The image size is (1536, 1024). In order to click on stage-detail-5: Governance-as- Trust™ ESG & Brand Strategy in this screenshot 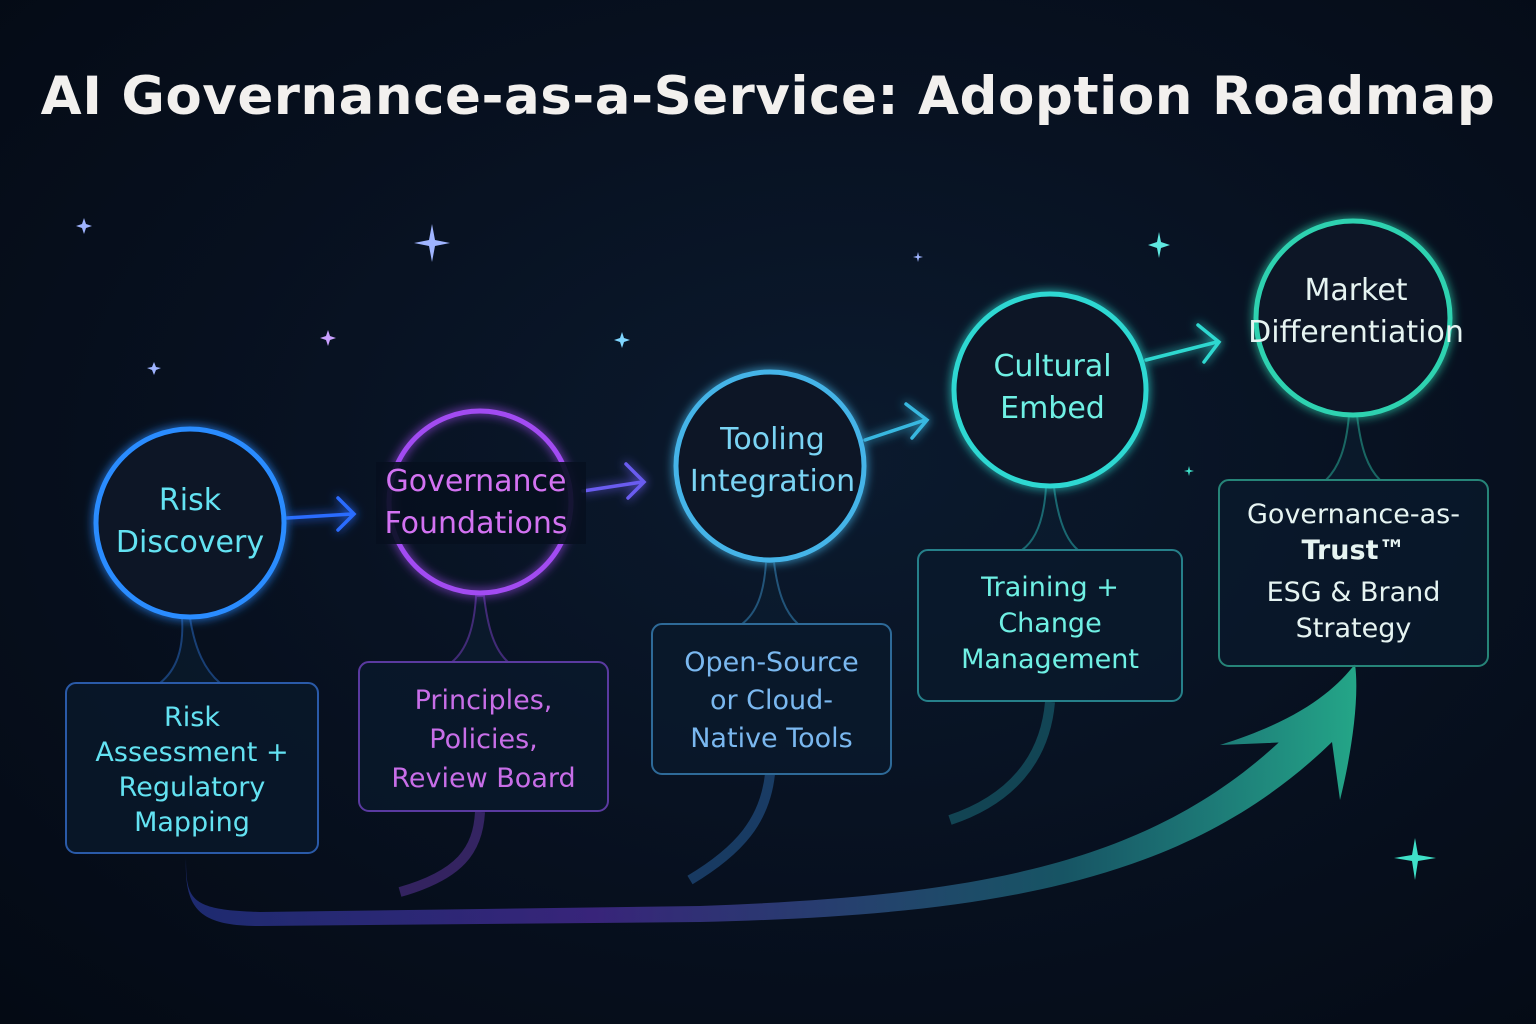, I will do `click(1353, 571)`.